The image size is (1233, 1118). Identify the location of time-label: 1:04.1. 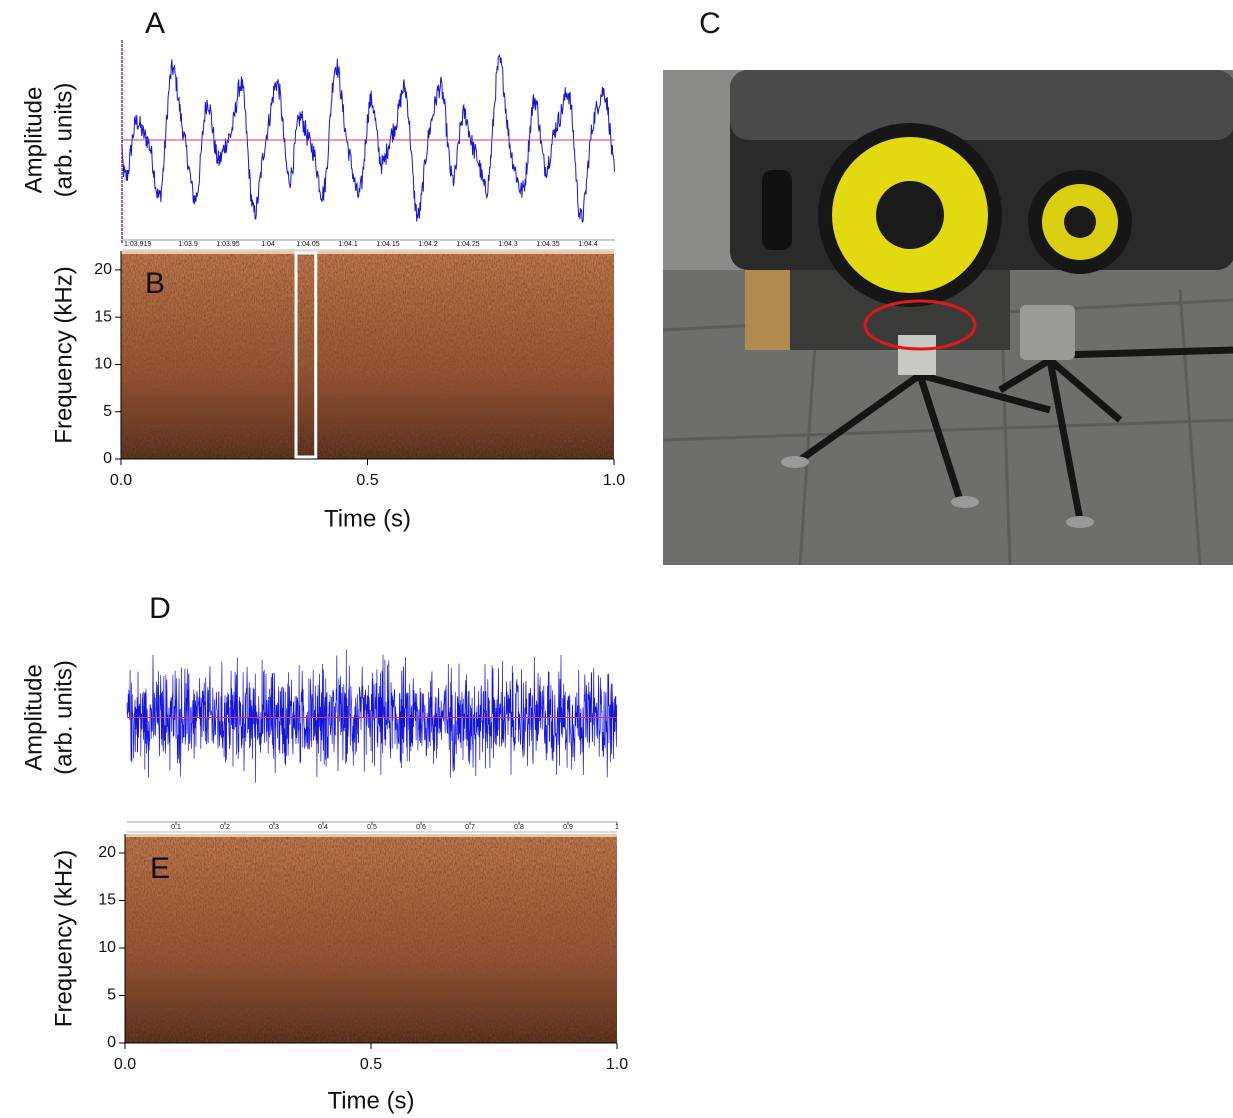
(348, 244).